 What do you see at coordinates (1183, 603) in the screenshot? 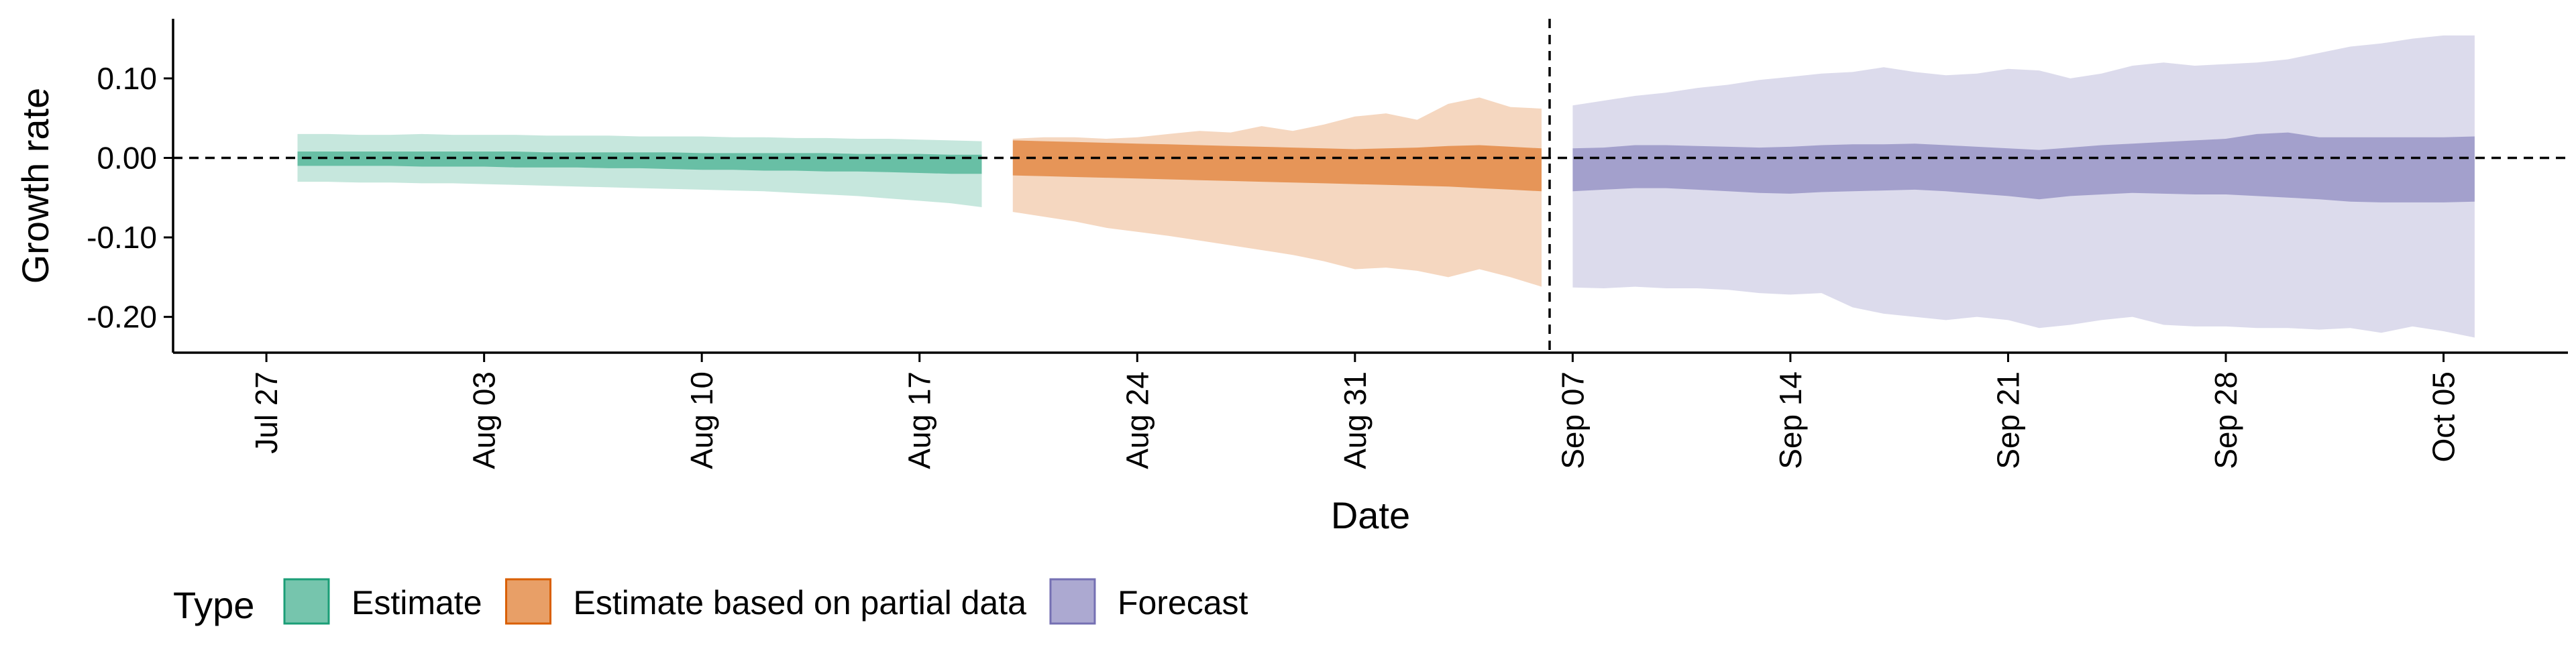
I see `legend-label-2: Forecast` at bounding box center [1183, 603].